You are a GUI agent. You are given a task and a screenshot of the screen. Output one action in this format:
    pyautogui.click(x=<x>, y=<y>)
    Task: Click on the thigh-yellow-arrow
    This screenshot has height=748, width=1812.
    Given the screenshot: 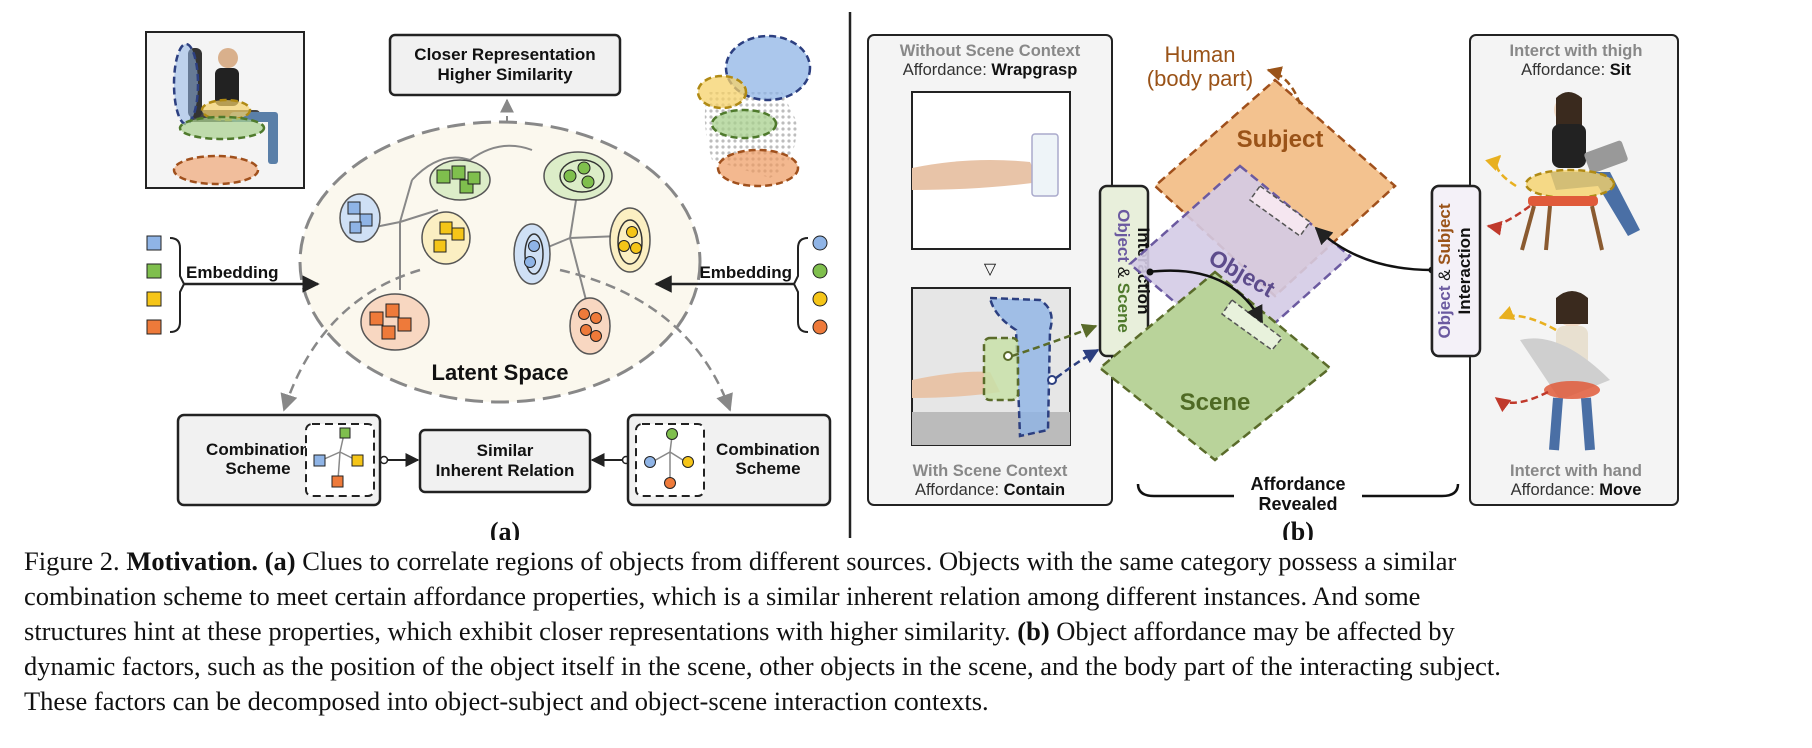 What is the action you would take?
    pyautogui.click(x=1501, y=171)
    